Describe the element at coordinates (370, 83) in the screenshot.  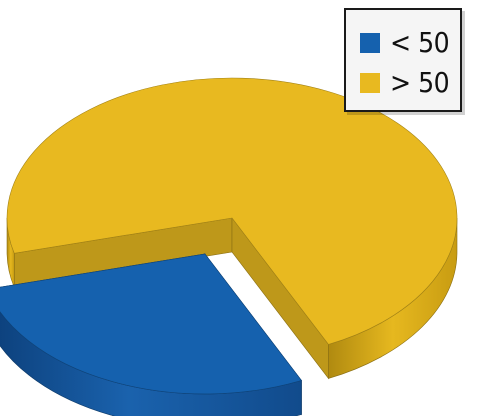
I see `legend-swatch-gt50` at that location.